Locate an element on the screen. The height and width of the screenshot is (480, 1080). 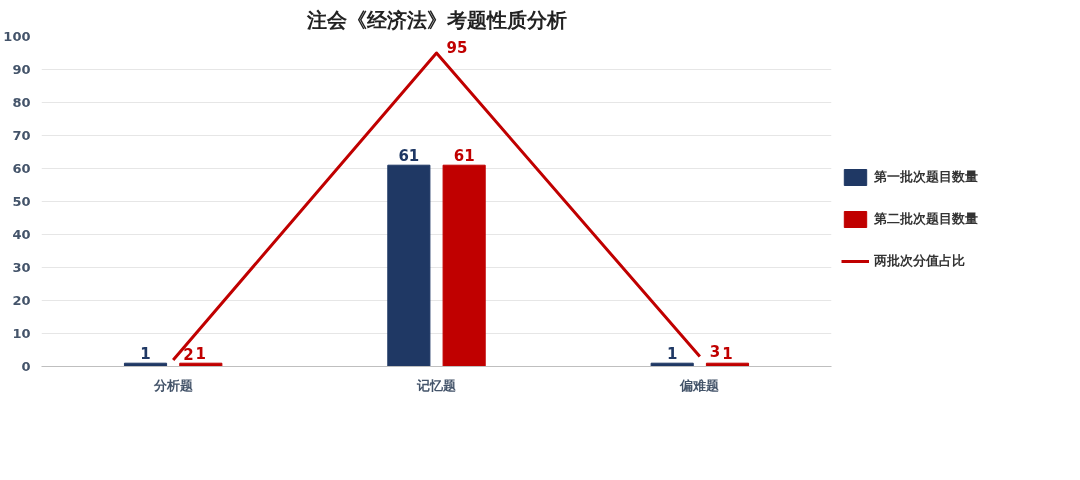
y-tick-label: 10 is located at coordinates (21, 333).